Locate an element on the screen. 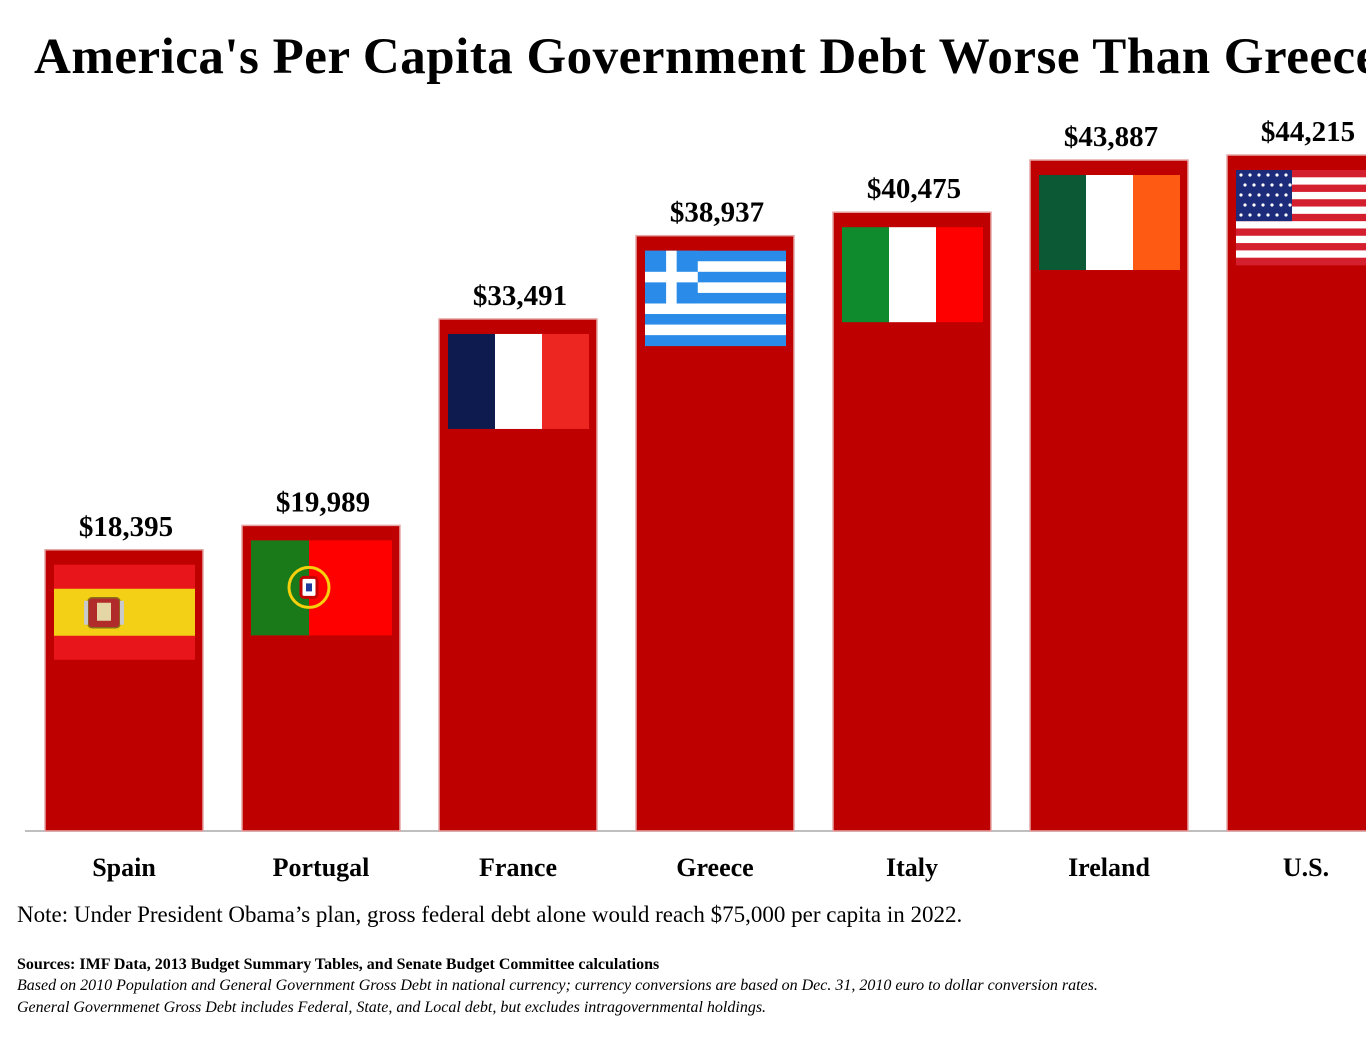 This screenshot has width=1366, height=1039. italy-flag-icon is located at coordinates (912, 275).